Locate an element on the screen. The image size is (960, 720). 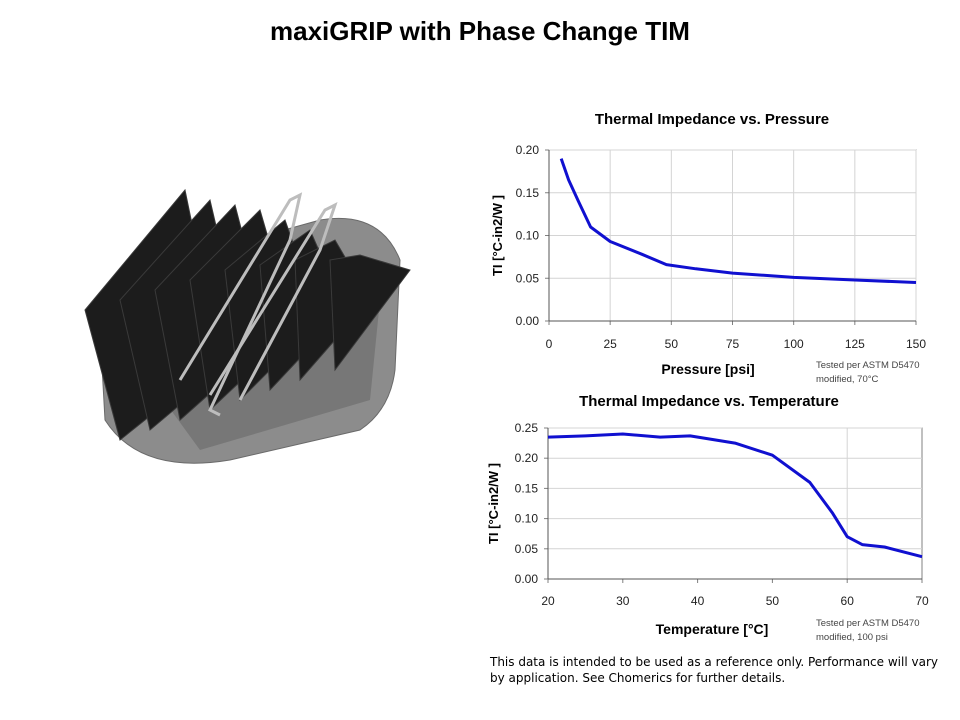
heatsink-product-image is located at coordinates (247, 326).